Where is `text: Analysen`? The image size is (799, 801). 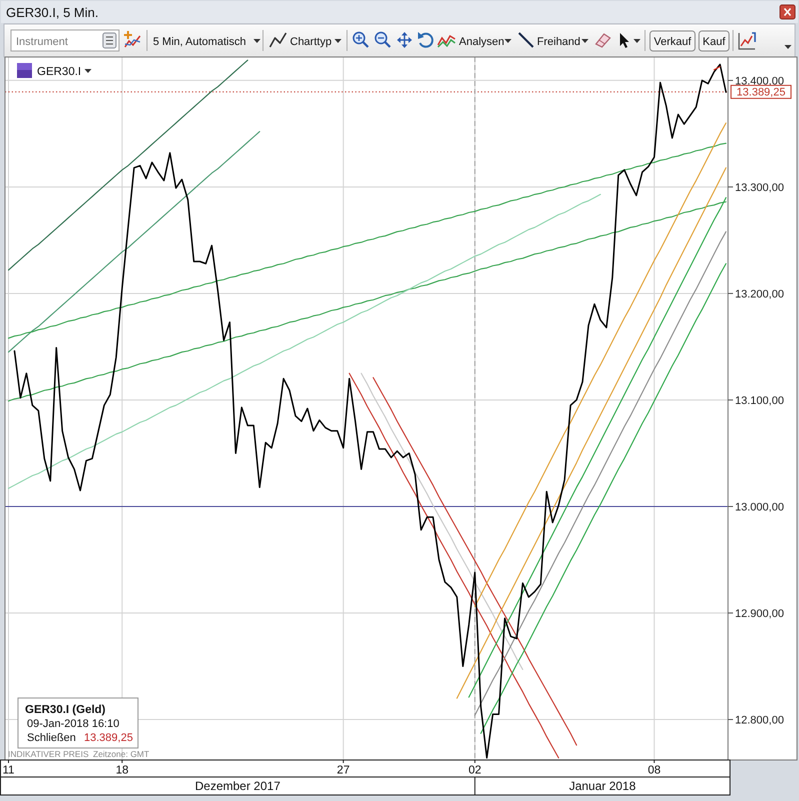
text: Analysen is located at coordinates (481, 42).